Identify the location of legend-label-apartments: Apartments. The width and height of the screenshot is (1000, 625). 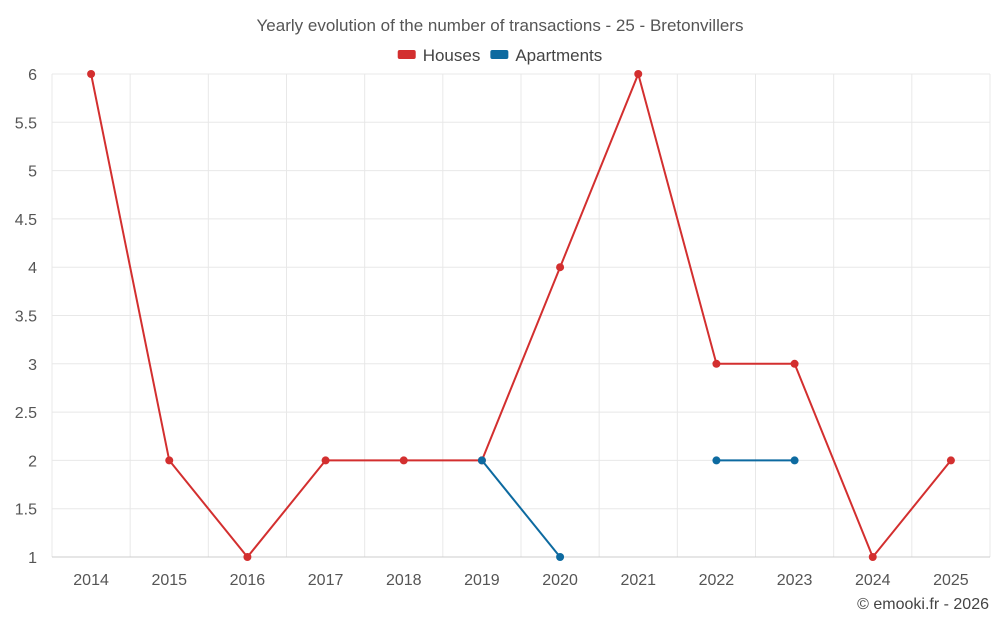
(558, 55).